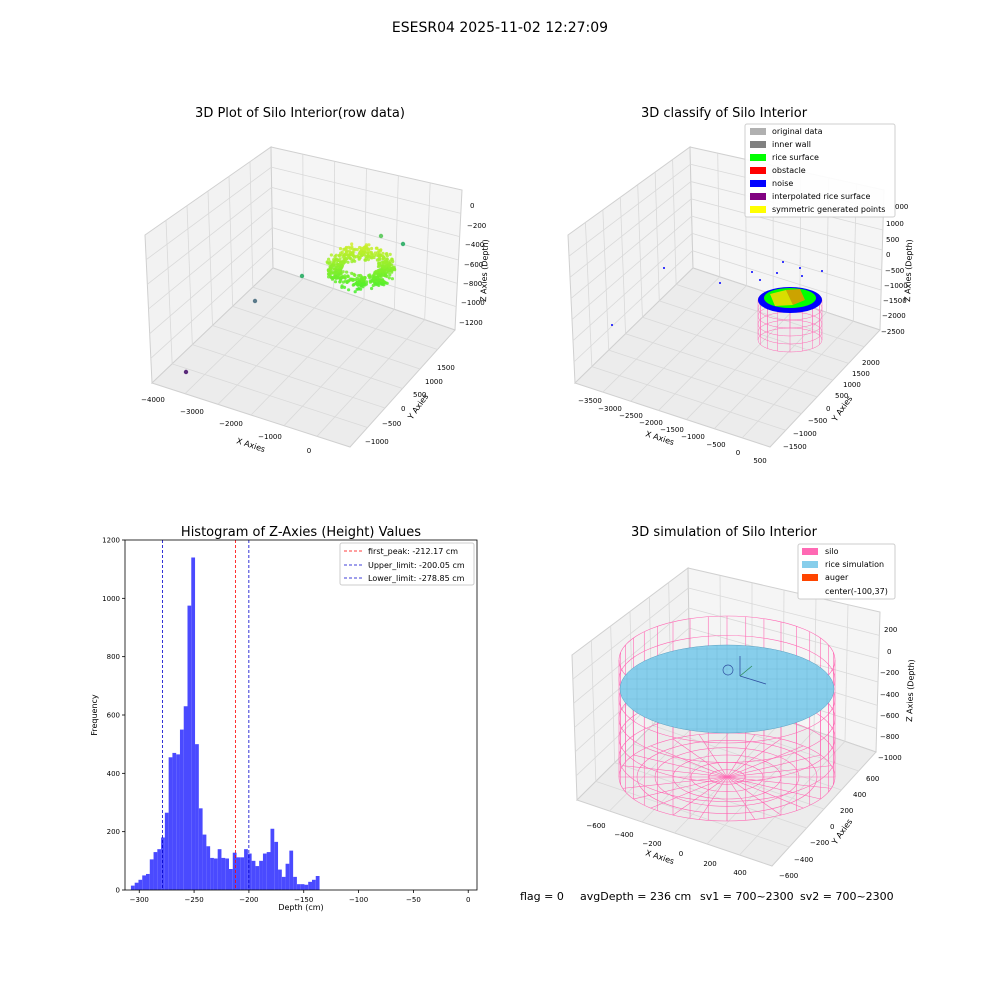  What do you see at coordinates (419, 395) in the screenshot?
I see `raw-y-tick: 500` at bounding box center [419, 395].